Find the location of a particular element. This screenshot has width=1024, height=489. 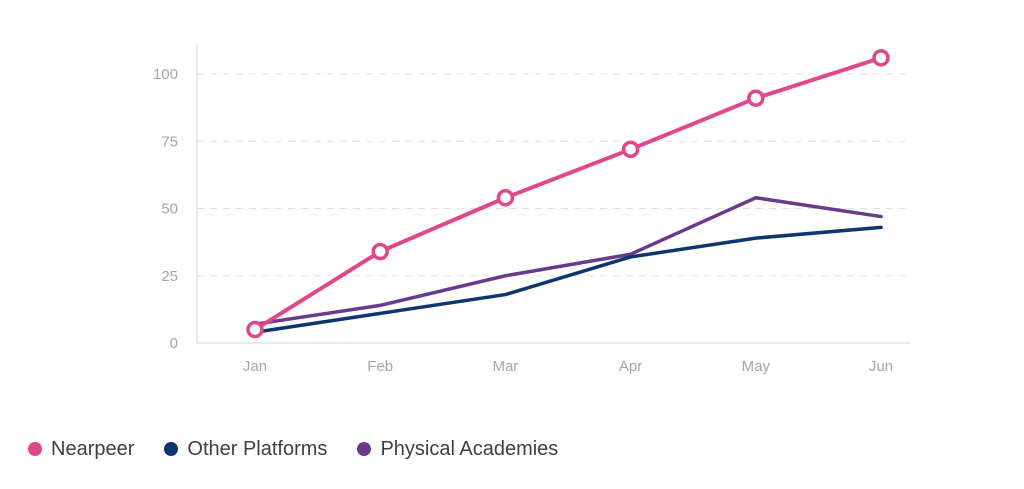

y-axis-ticks: 0 25 50 75 100 is located at coordinates (165, 209).